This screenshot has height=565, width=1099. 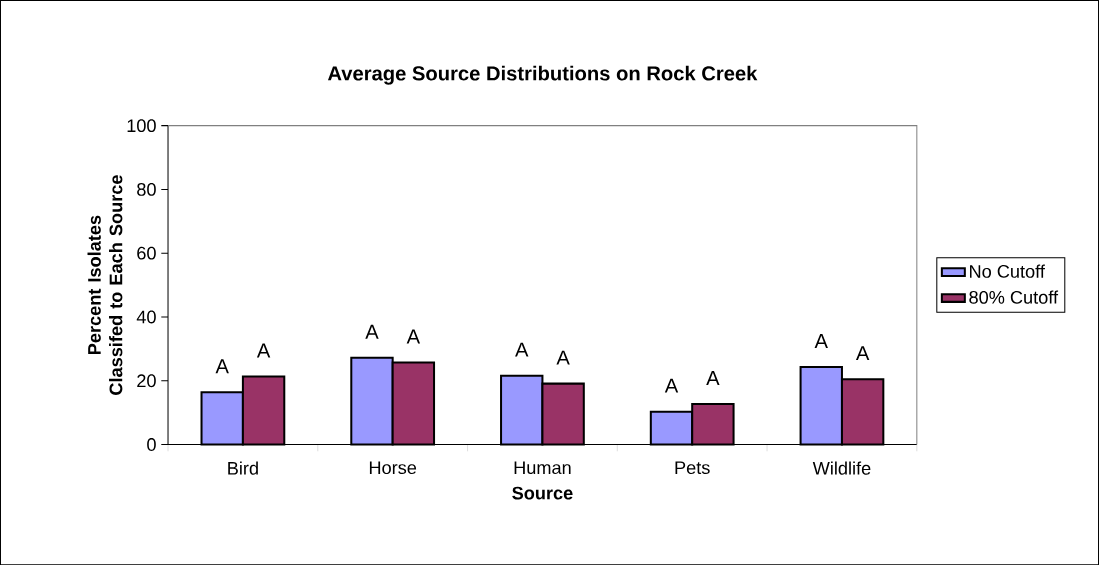 What do you see at coordinates (146, 381) in the screenshot?
I see `y-tick-label: 20` at bounding box center [146, 381].